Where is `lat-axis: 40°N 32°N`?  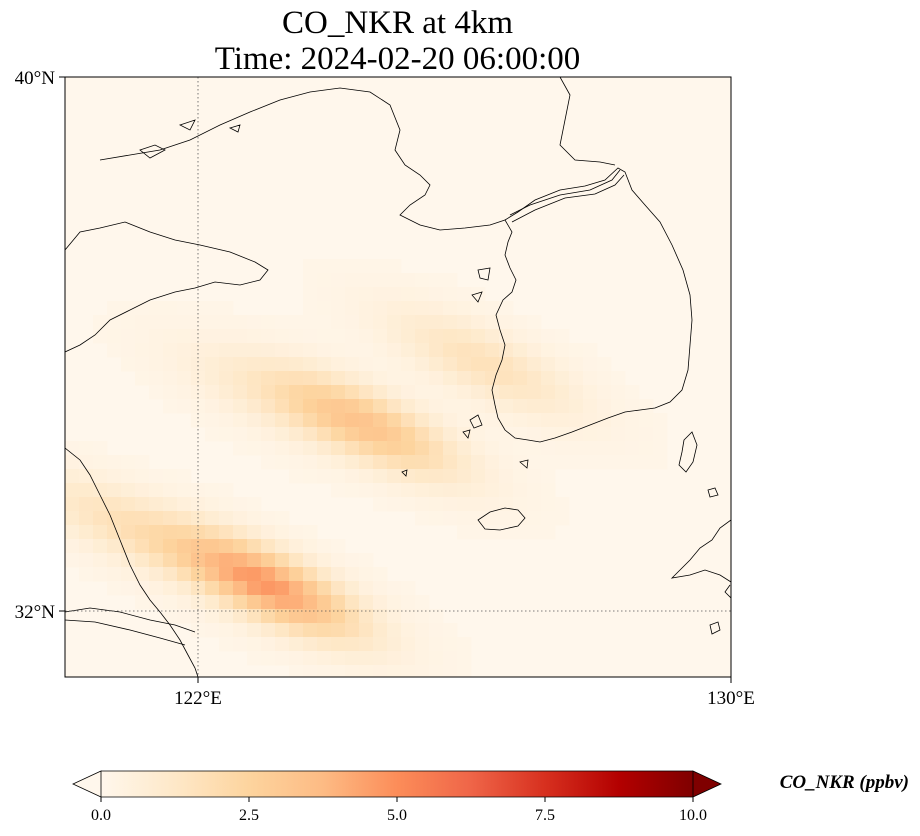 lat-axis: 40°N 32°N is located at coordinates (40, 345).